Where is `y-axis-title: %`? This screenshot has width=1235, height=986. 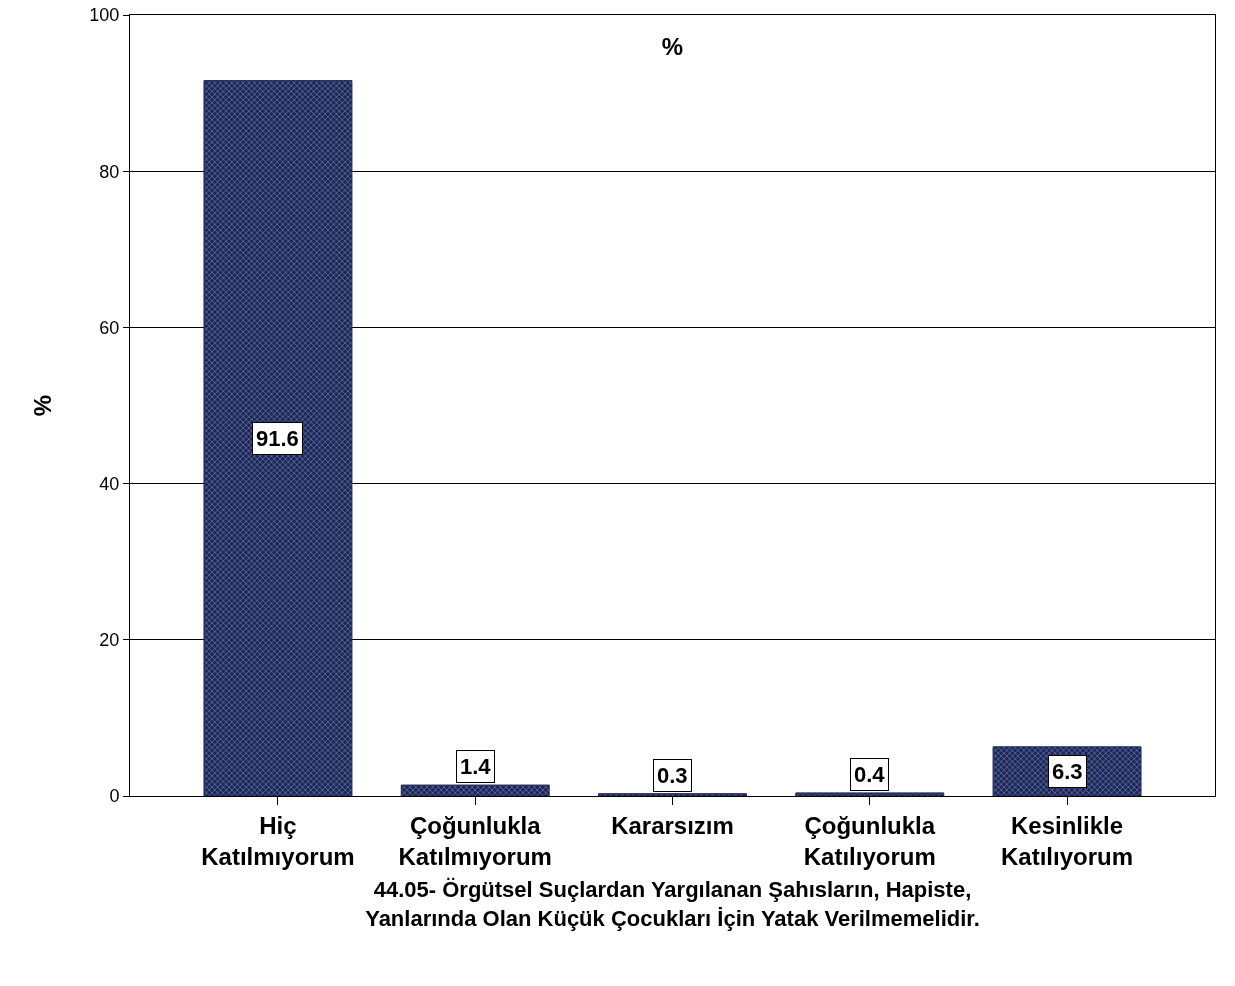 y-axis-title: % is located at coordinates (43, 405).